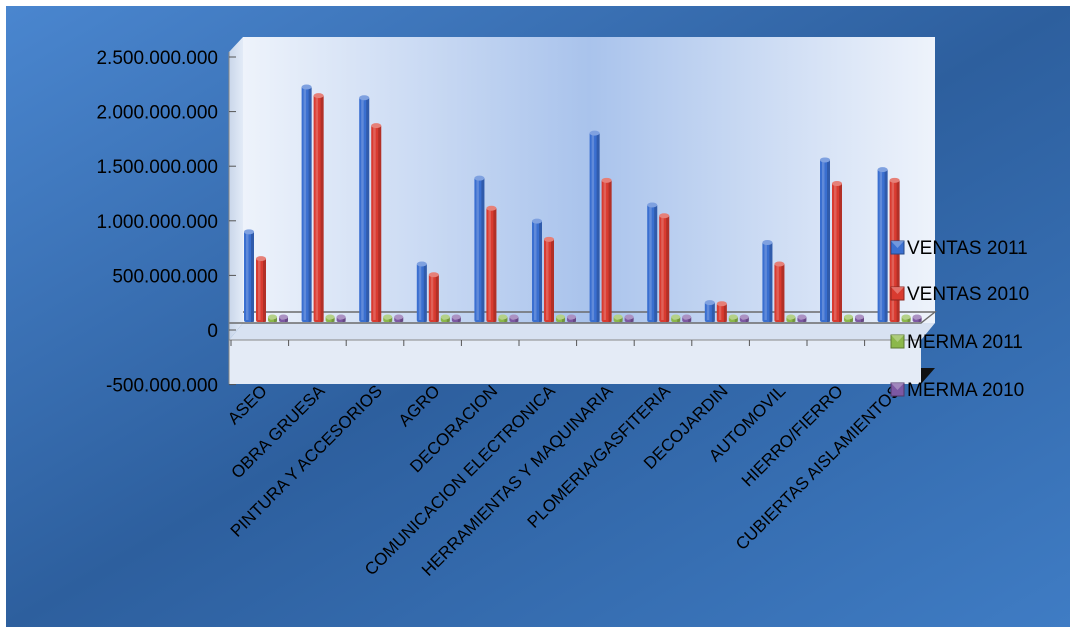  I want to click on legend-label: MERMA 2010, so click(965, 390).